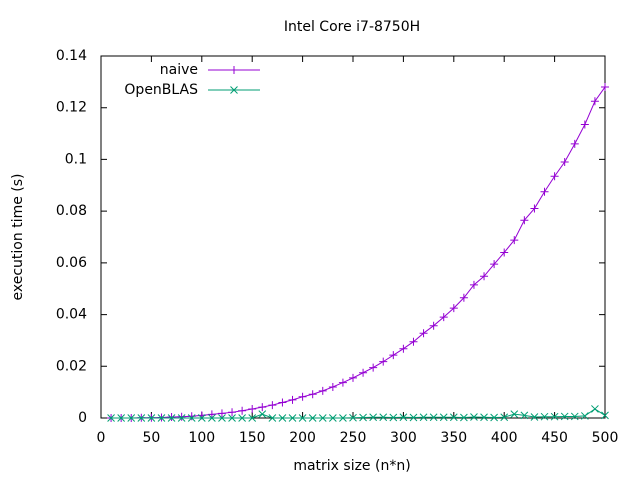  I want to click on series-line, so click(358, 413).